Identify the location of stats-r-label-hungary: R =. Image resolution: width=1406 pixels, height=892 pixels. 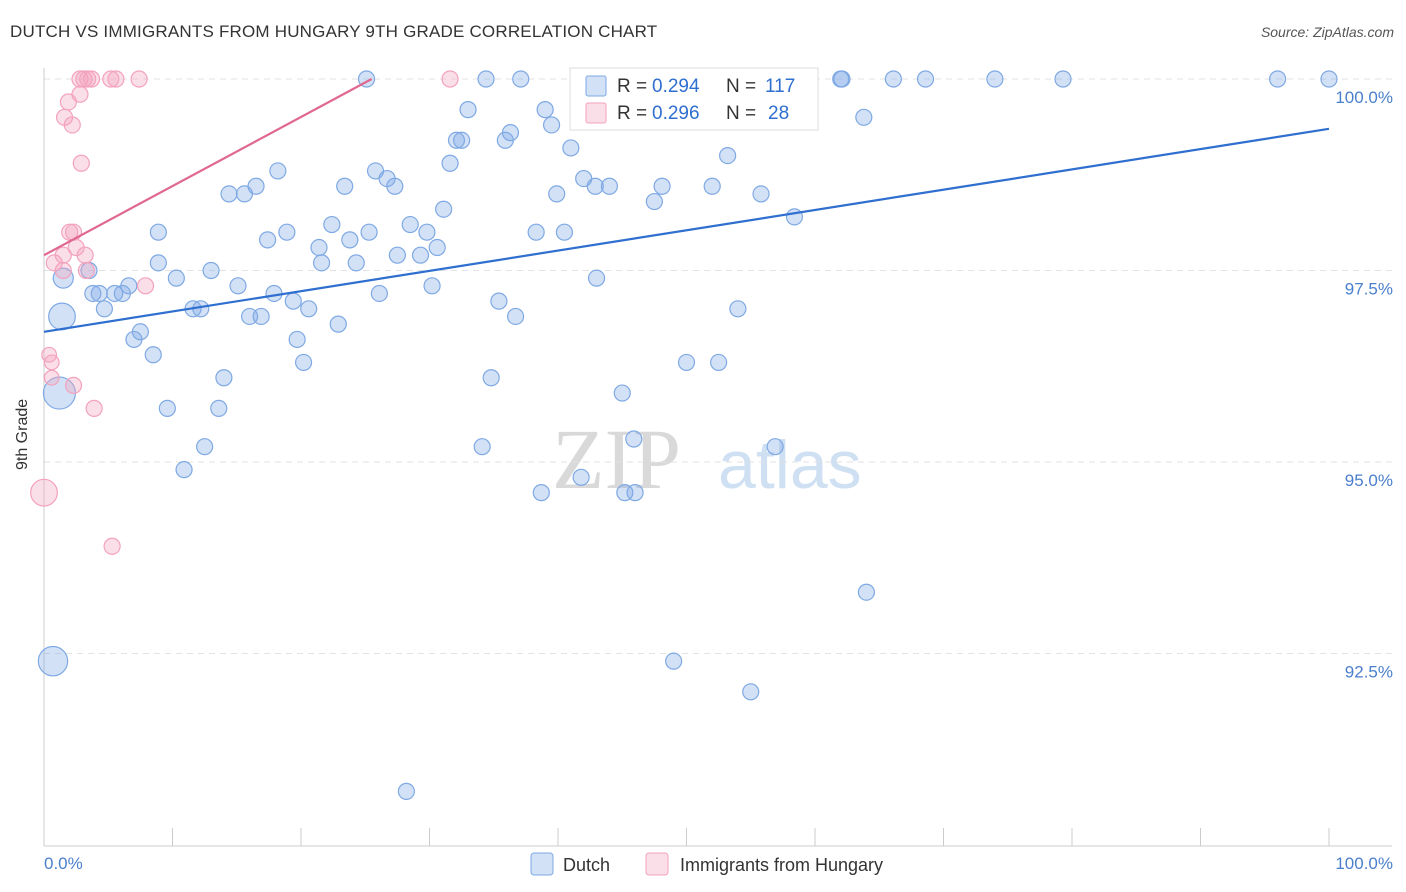
(632, 113).